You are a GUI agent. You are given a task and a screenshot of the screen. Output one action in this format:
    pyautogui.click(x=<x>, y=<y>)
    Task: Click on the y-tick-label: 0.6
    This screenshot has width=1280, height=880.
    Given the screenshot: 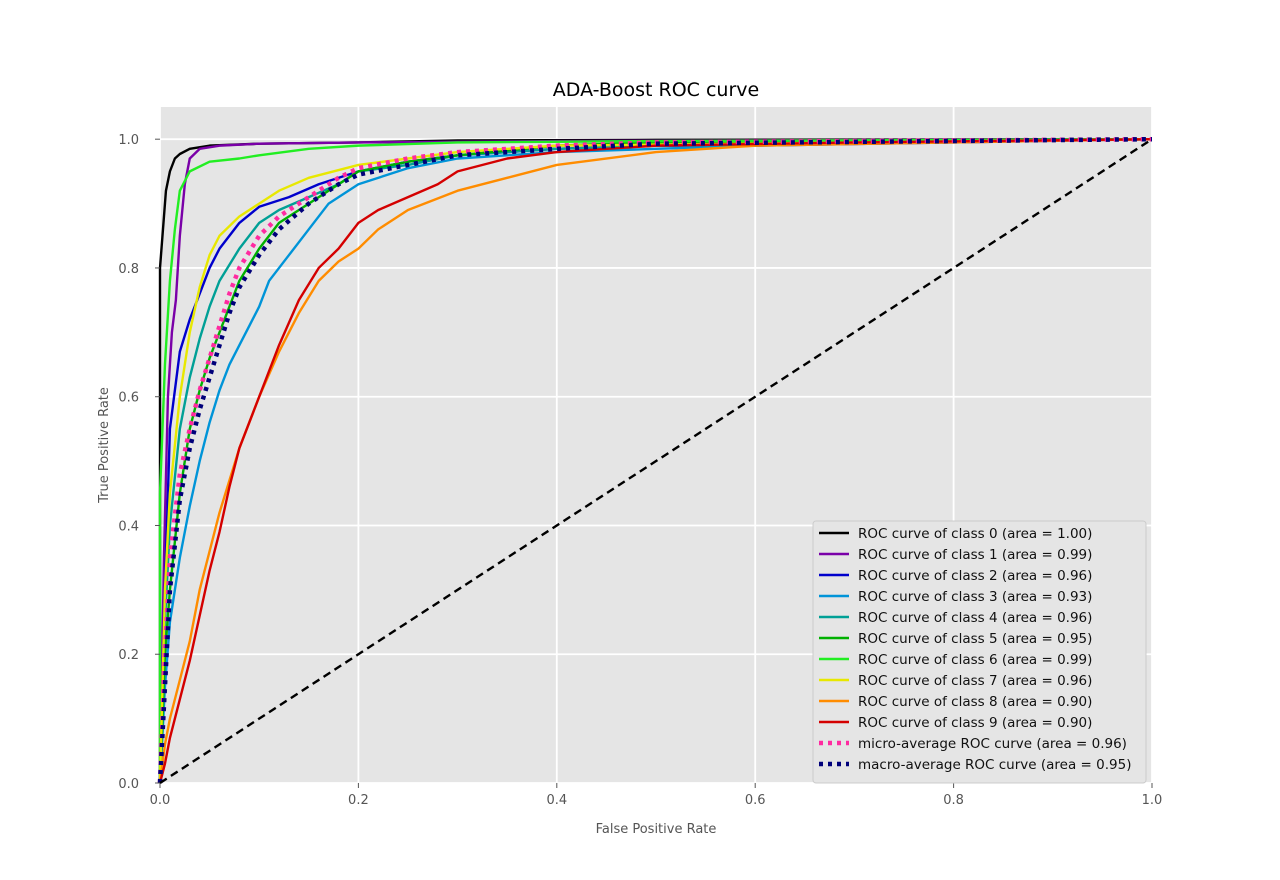 What is the action you would take?
    pyautogui.click(x=128, y=398)
    